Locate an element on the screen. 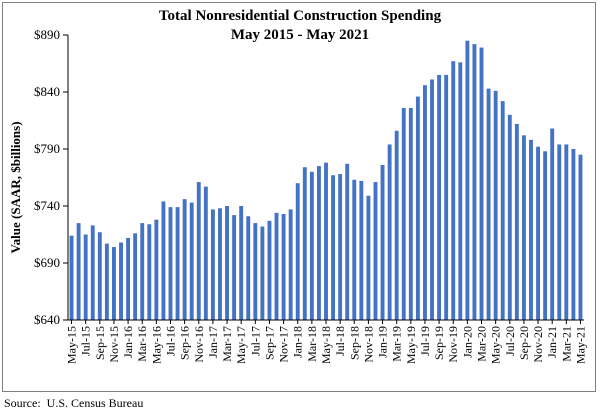 This screenshot has height=412, width=600. x-tick-label: Jul-17 is located at coordinates (255, 341).